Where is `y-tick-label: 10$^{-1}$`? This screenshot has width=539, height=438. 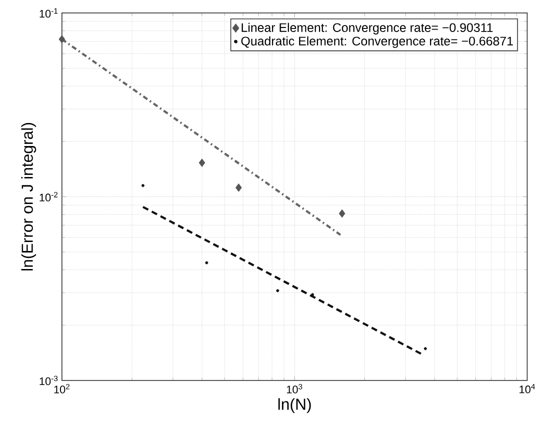 y-tick-label: 10$^{-1}$ is located at coordinates (49, 13).